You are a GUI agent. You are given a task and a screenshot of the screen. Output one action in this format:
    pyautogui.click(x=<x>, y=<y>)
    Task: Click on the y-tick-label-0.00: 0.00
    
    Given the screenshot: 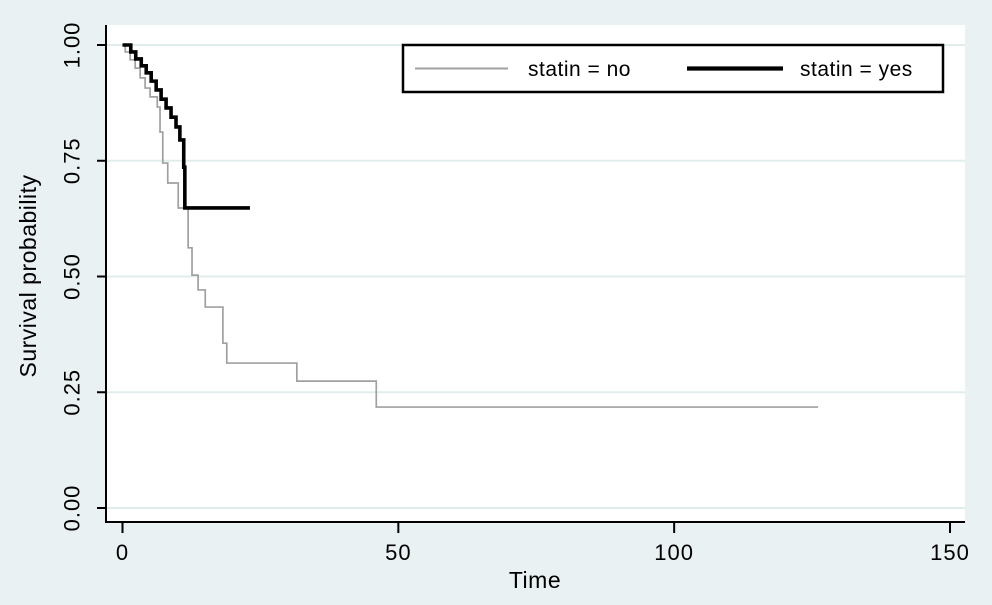 What is the action you would take?
    pyautogui.click(x=72, y=508)
    